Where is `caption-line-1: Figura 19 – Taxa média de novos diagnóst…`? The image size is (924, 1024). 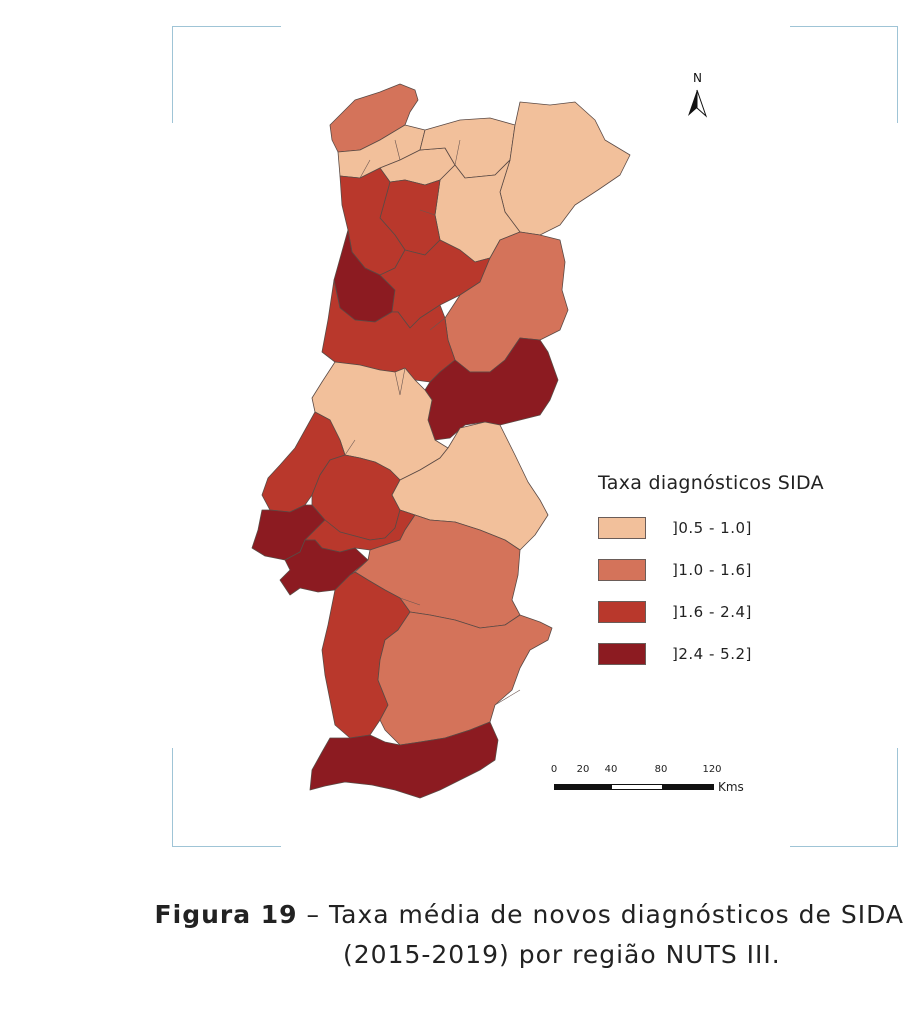
caption-line-1: Figura 19 – Taxa média de novos diagnóst… is located at coordinates (529, 914).